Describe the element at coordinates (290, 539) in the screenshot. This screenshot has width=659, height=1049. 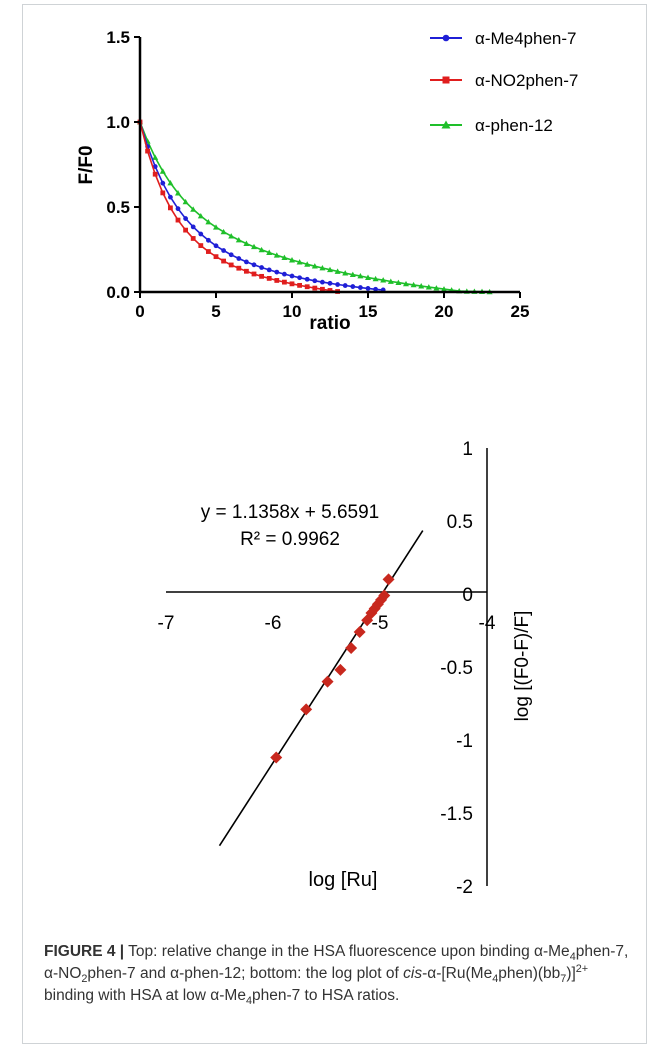
I see `r-squared: R² = 0.9962` at that location.